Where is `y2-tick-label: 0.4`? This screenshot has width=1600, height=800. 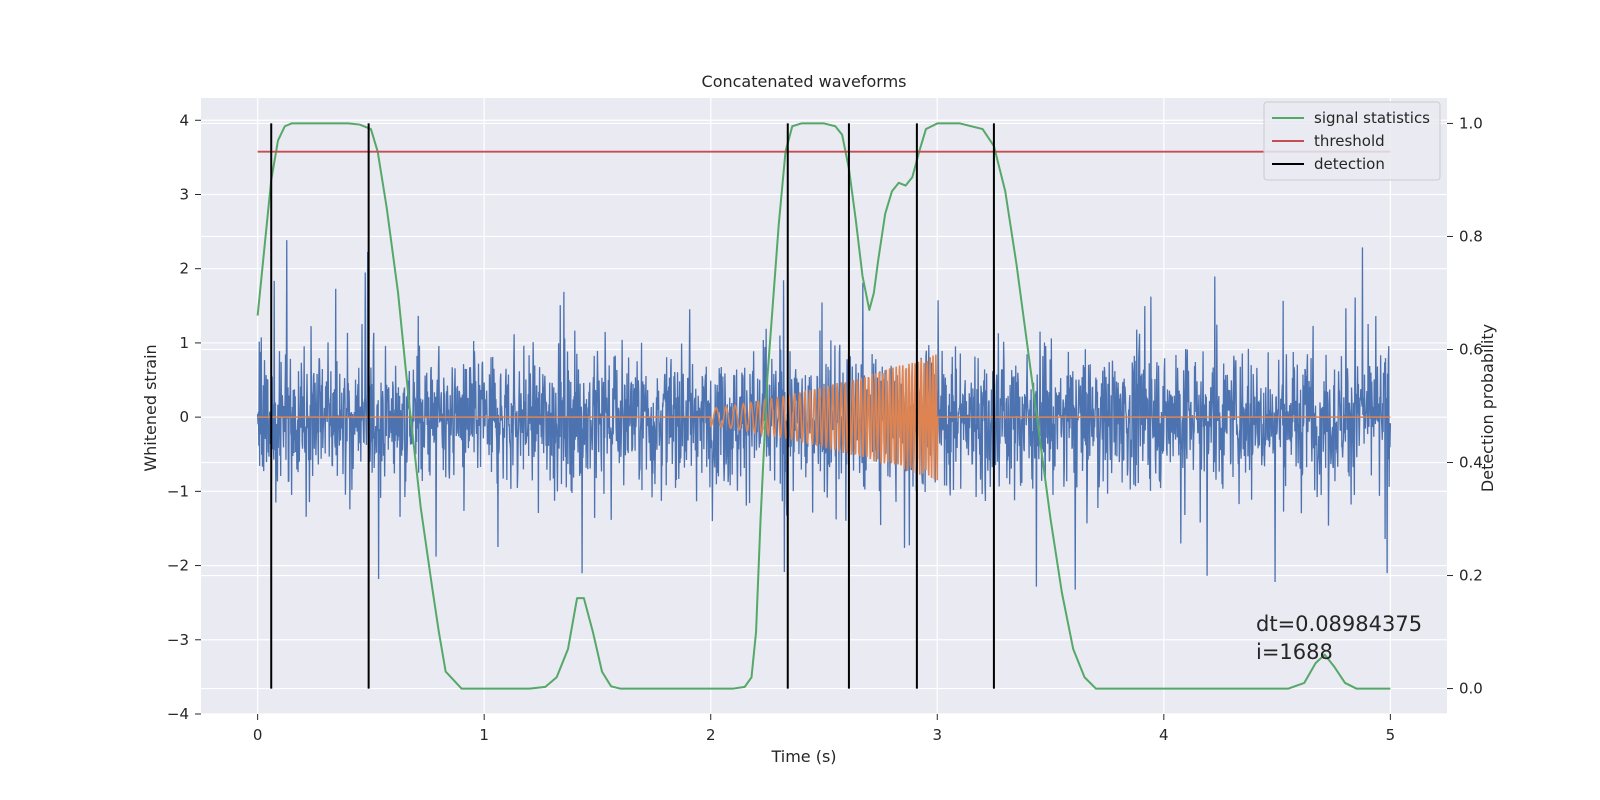
y2-tick-label: 0.4 is located at coordinates (1471, 463).